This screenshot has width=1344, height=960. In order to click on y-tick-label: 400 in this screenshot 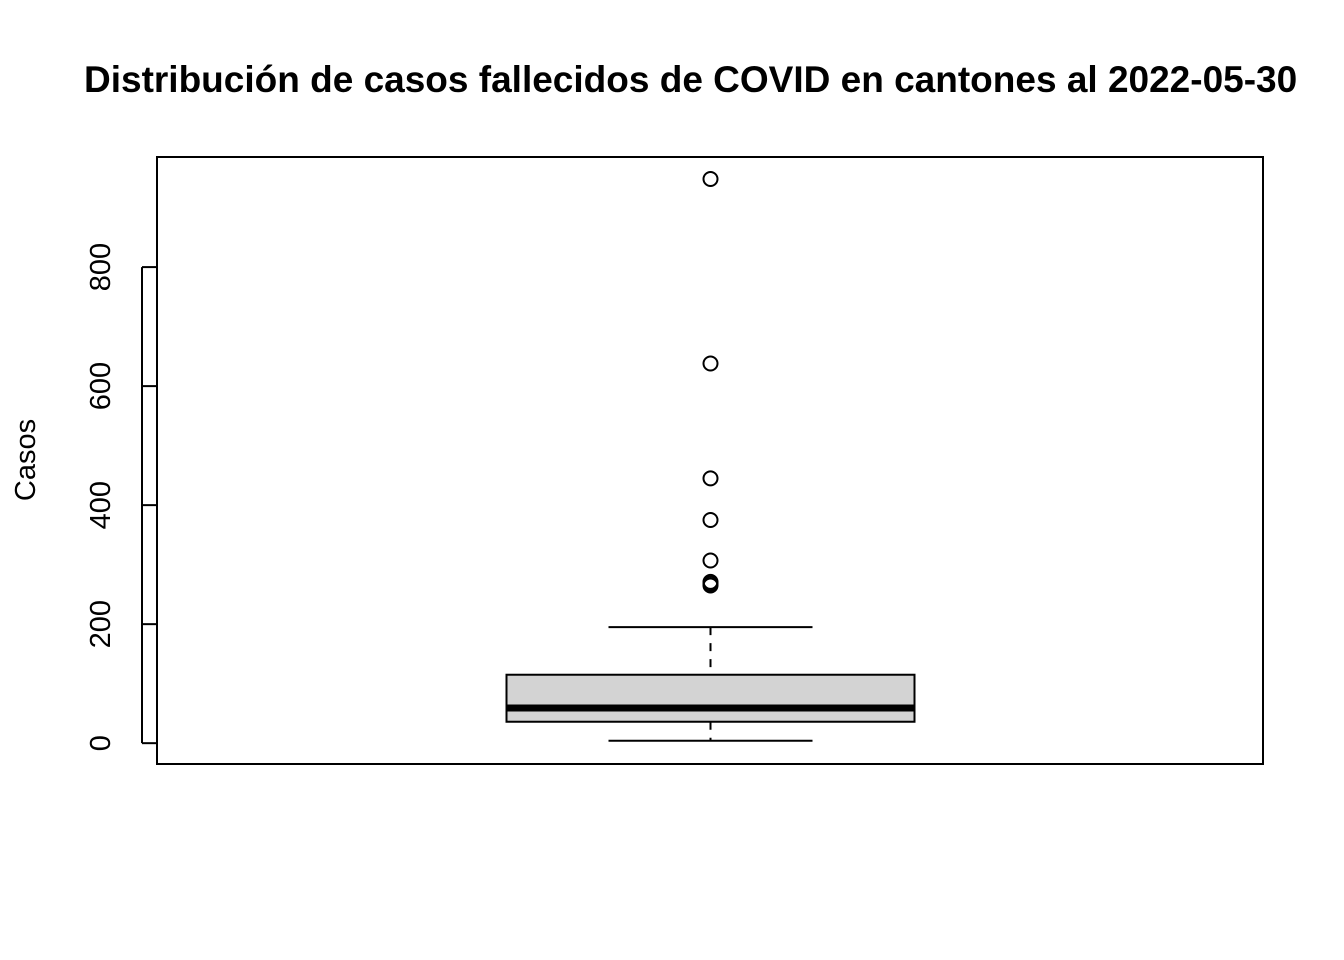, I will do `click(101, 505)`.